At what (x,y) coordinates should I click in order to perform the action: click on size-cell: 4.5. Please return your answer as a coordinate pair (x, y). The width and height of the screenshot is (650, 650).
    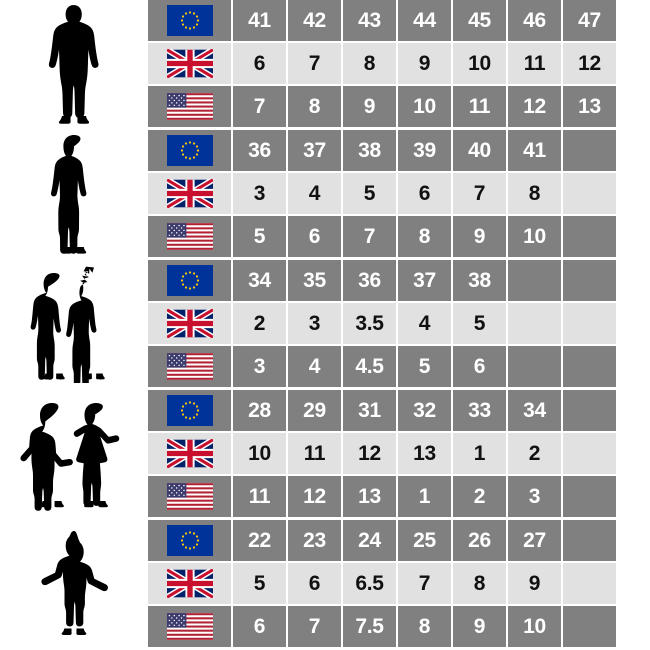
    Looking at the image, I should click on (369, 366).